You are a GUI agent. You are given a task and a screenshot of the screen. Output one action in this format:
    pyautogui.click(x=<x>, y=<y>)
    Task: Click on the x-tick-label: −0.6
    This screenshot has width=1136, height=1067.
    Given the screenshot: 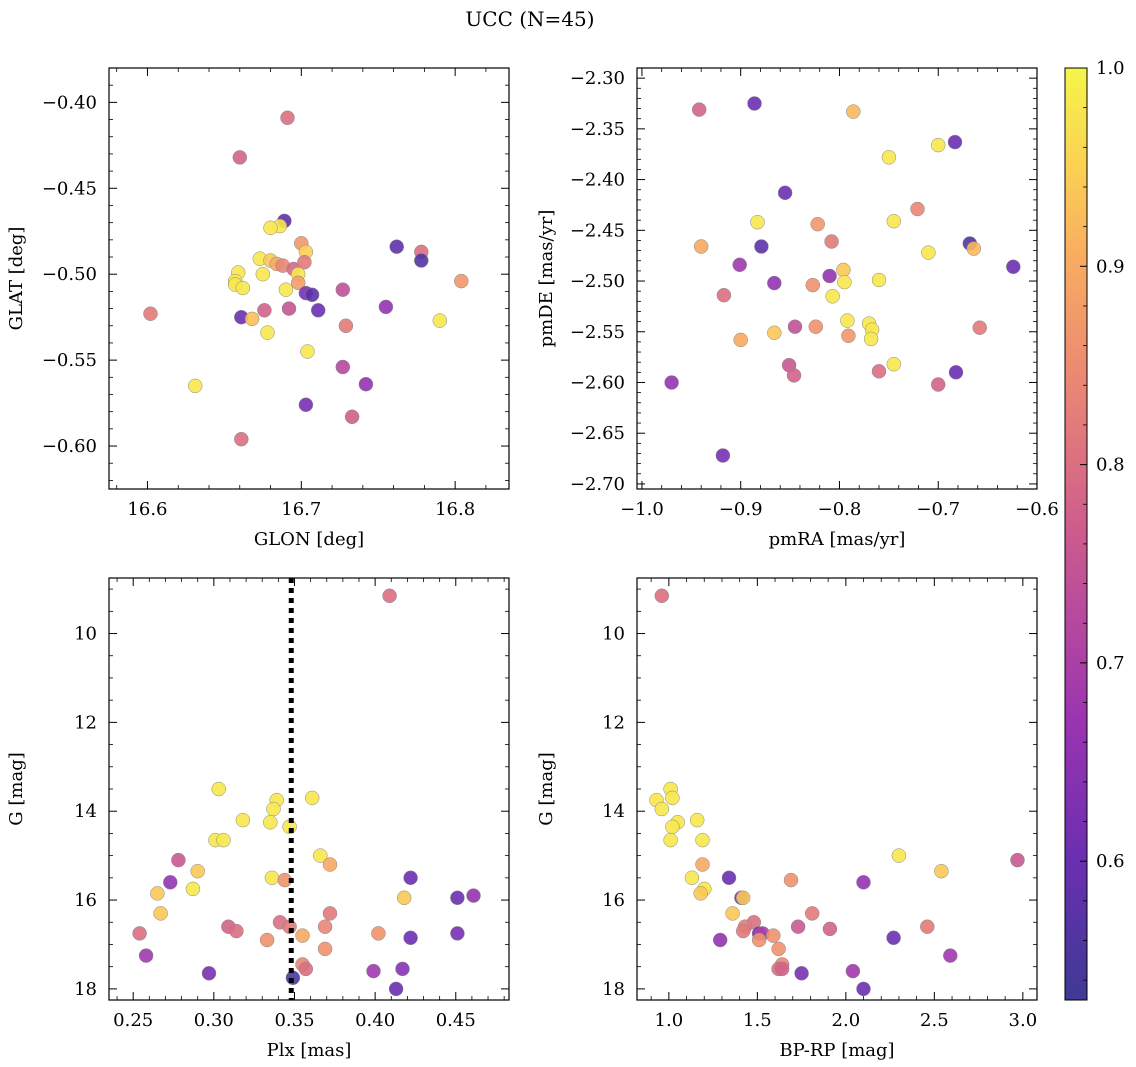 What is the action you would take?
    pyautogui.click(x=1037, y=509)
    